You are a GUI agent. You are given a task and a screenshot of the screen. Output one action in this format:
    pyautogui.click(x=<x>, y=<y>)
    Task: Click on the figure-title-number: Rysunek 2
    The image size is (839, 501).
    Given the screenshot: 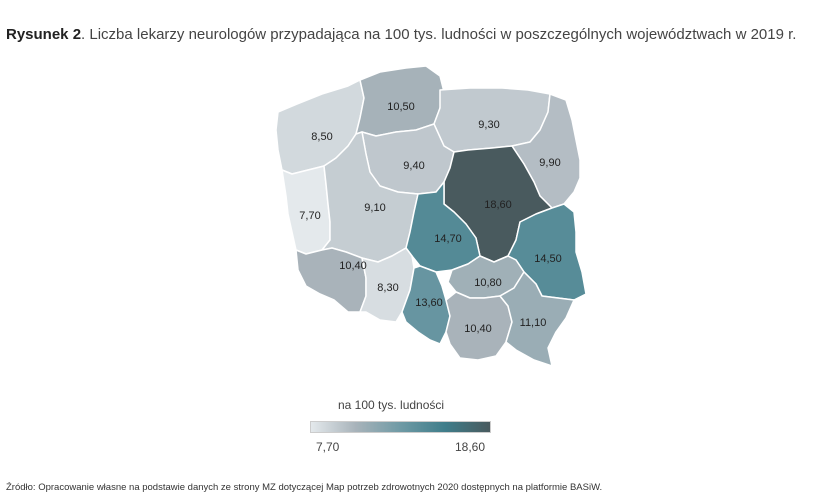 What is the action you would take?
    pyautogui.click(x=44, y=34)
    